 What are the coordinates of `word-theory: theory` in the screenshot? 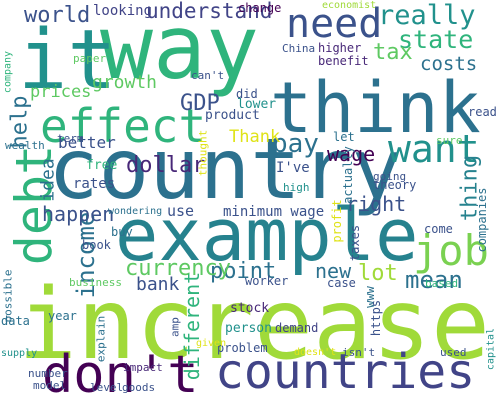 It's located at (394, 185).